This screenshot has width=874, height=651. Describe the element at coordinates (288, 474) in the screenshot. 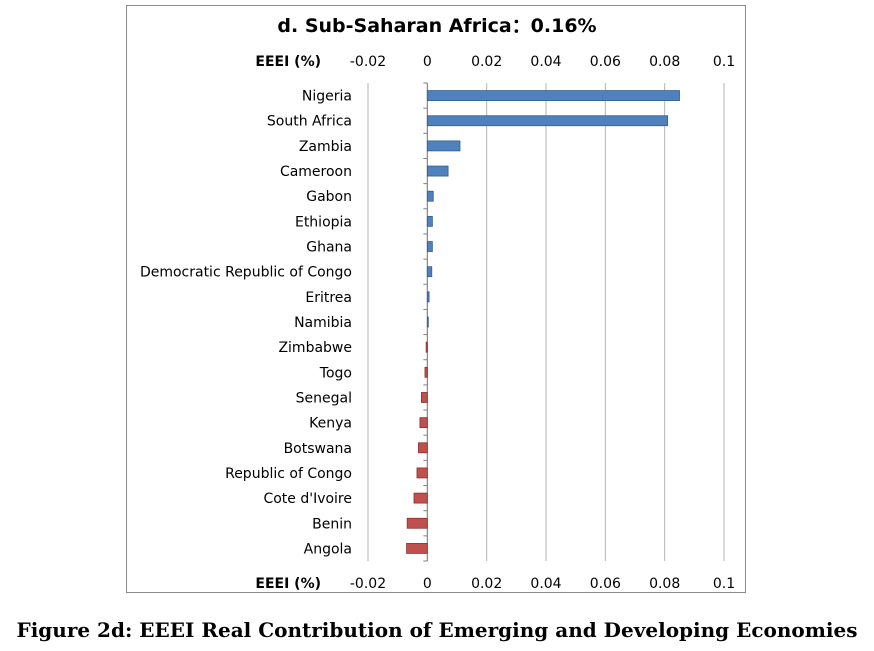

I see `category-label: Republic of Congo` at that location.